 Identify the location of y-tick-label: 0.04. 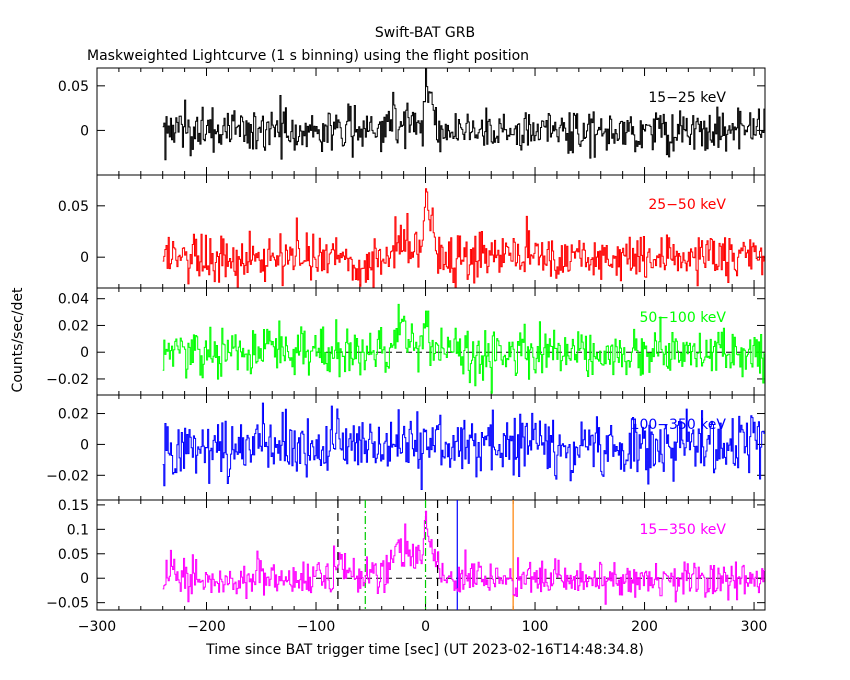
(73, 300).